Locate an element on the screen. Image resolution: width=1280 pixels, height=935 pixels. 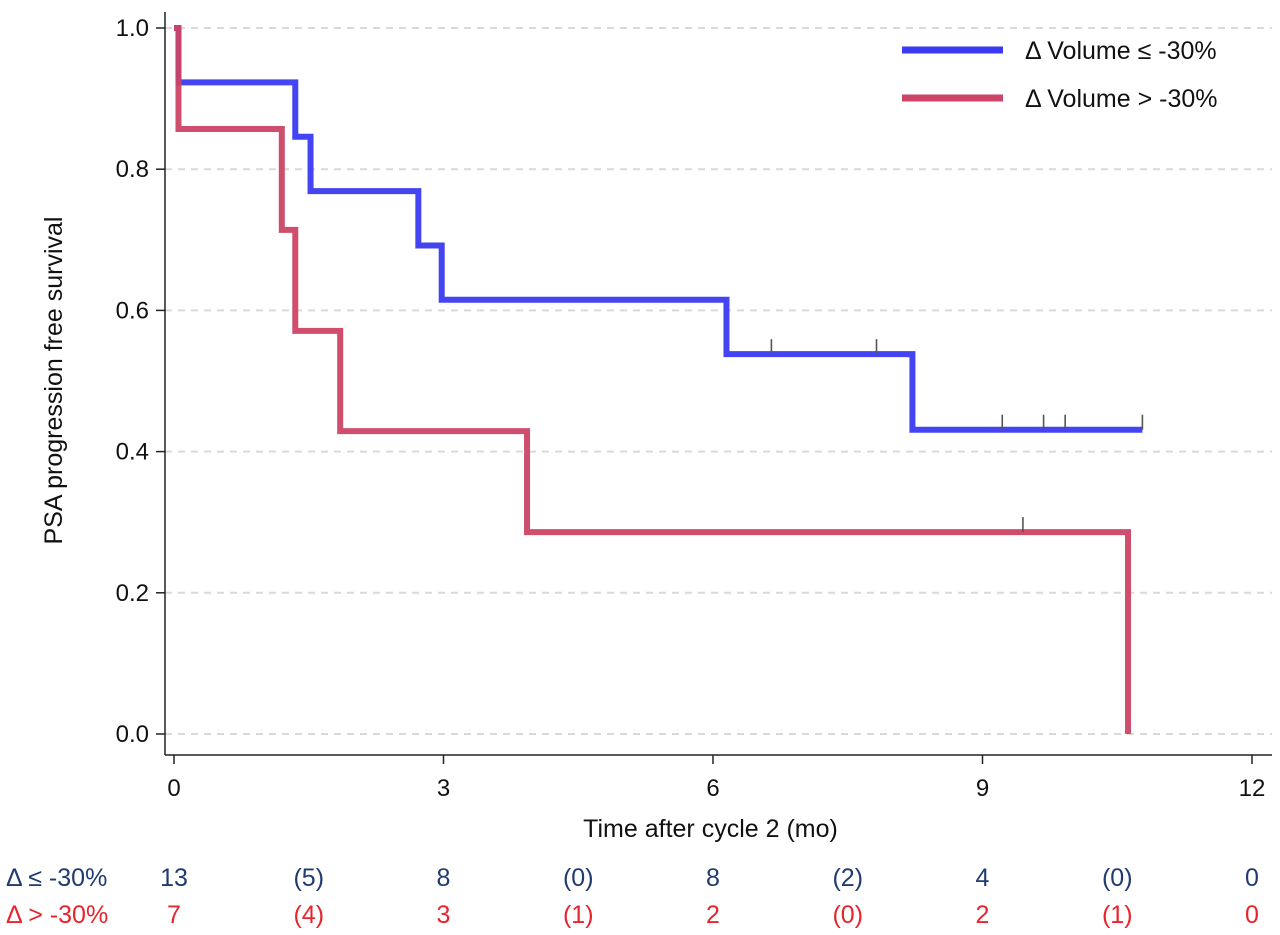
risk-value: 4 is located at coordinates (983, 878).